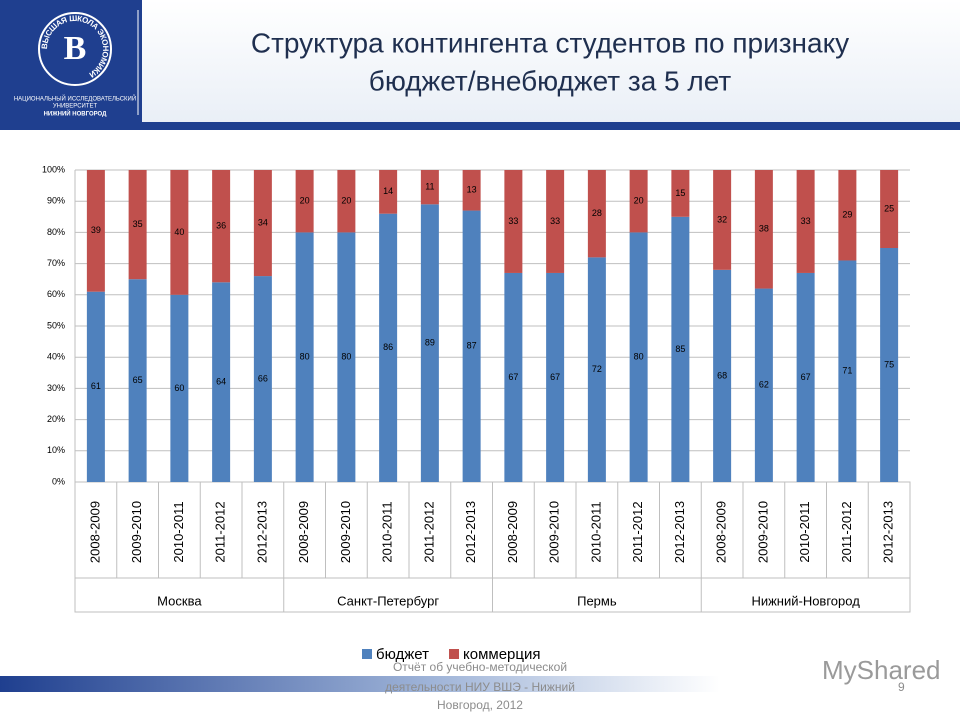  I want to click on data-label: 64, so click(221, 382).